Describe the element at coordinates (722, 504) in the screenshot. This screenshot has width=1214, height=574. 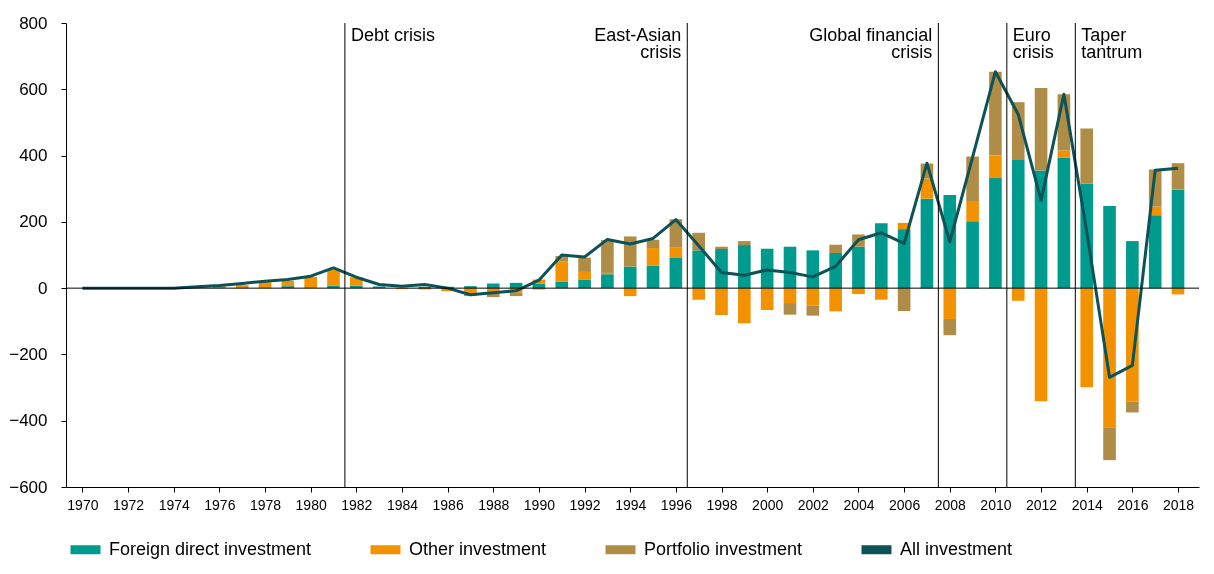
I see `x-tick-label: 1998` at that location.